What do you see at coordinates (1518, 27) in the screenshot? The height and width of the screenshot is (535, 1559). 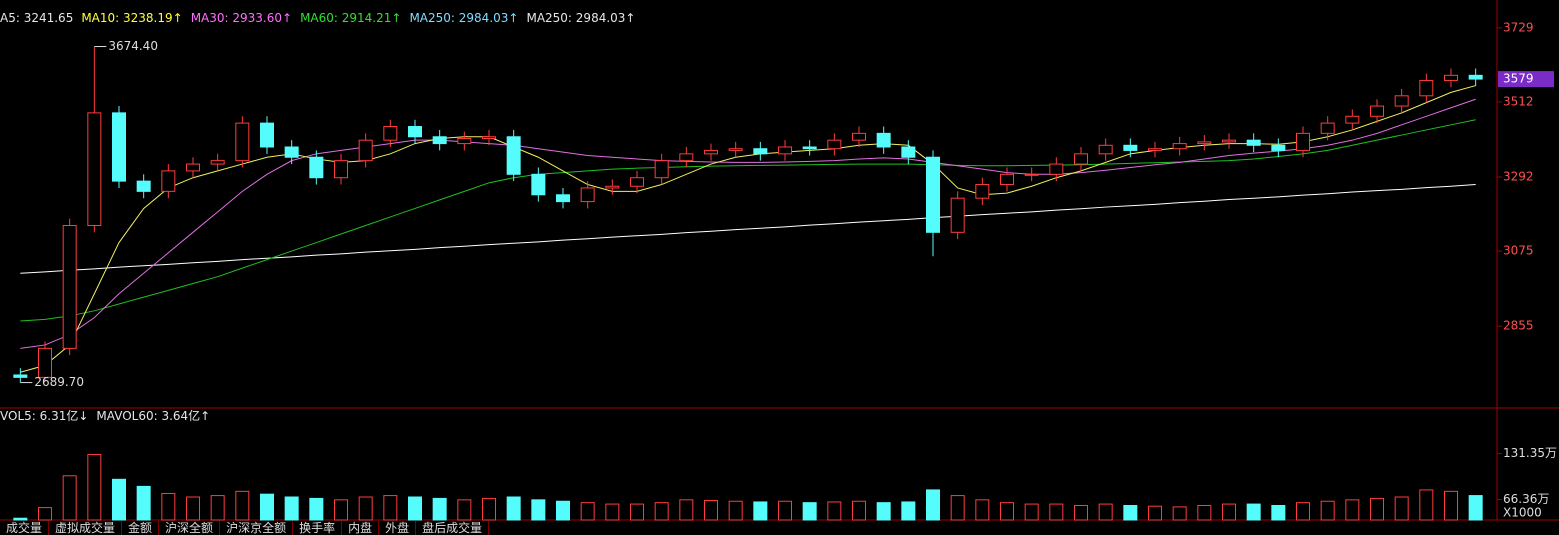 I see `y-tick-label: 3729` at bounding box center [1518, 27].